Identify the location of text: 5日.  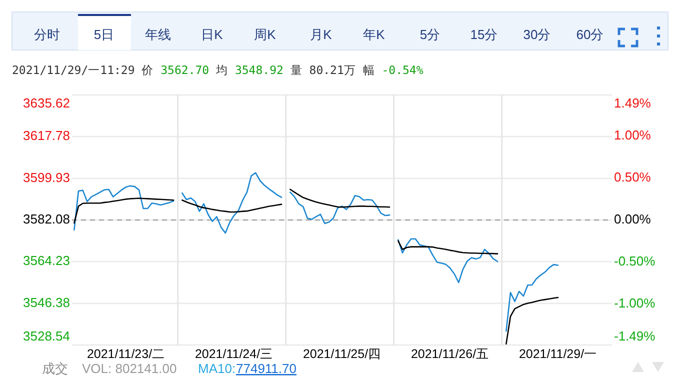
(104, 34).